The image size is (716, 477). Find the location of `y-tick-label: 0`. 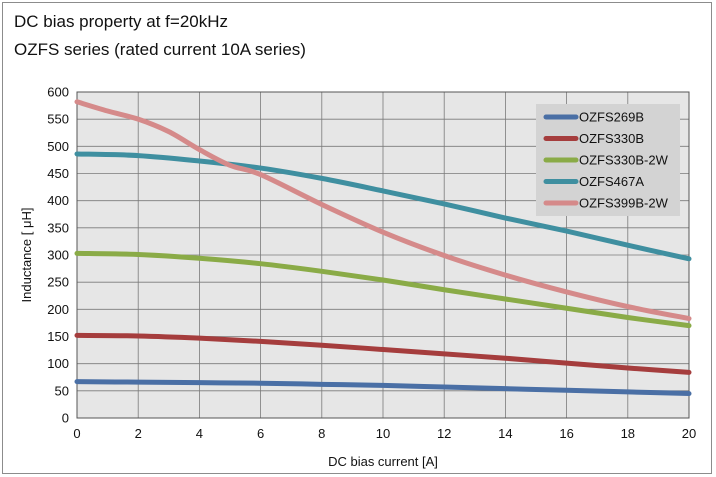

y-tick-label: 0 is located at coordinates (65, 418).